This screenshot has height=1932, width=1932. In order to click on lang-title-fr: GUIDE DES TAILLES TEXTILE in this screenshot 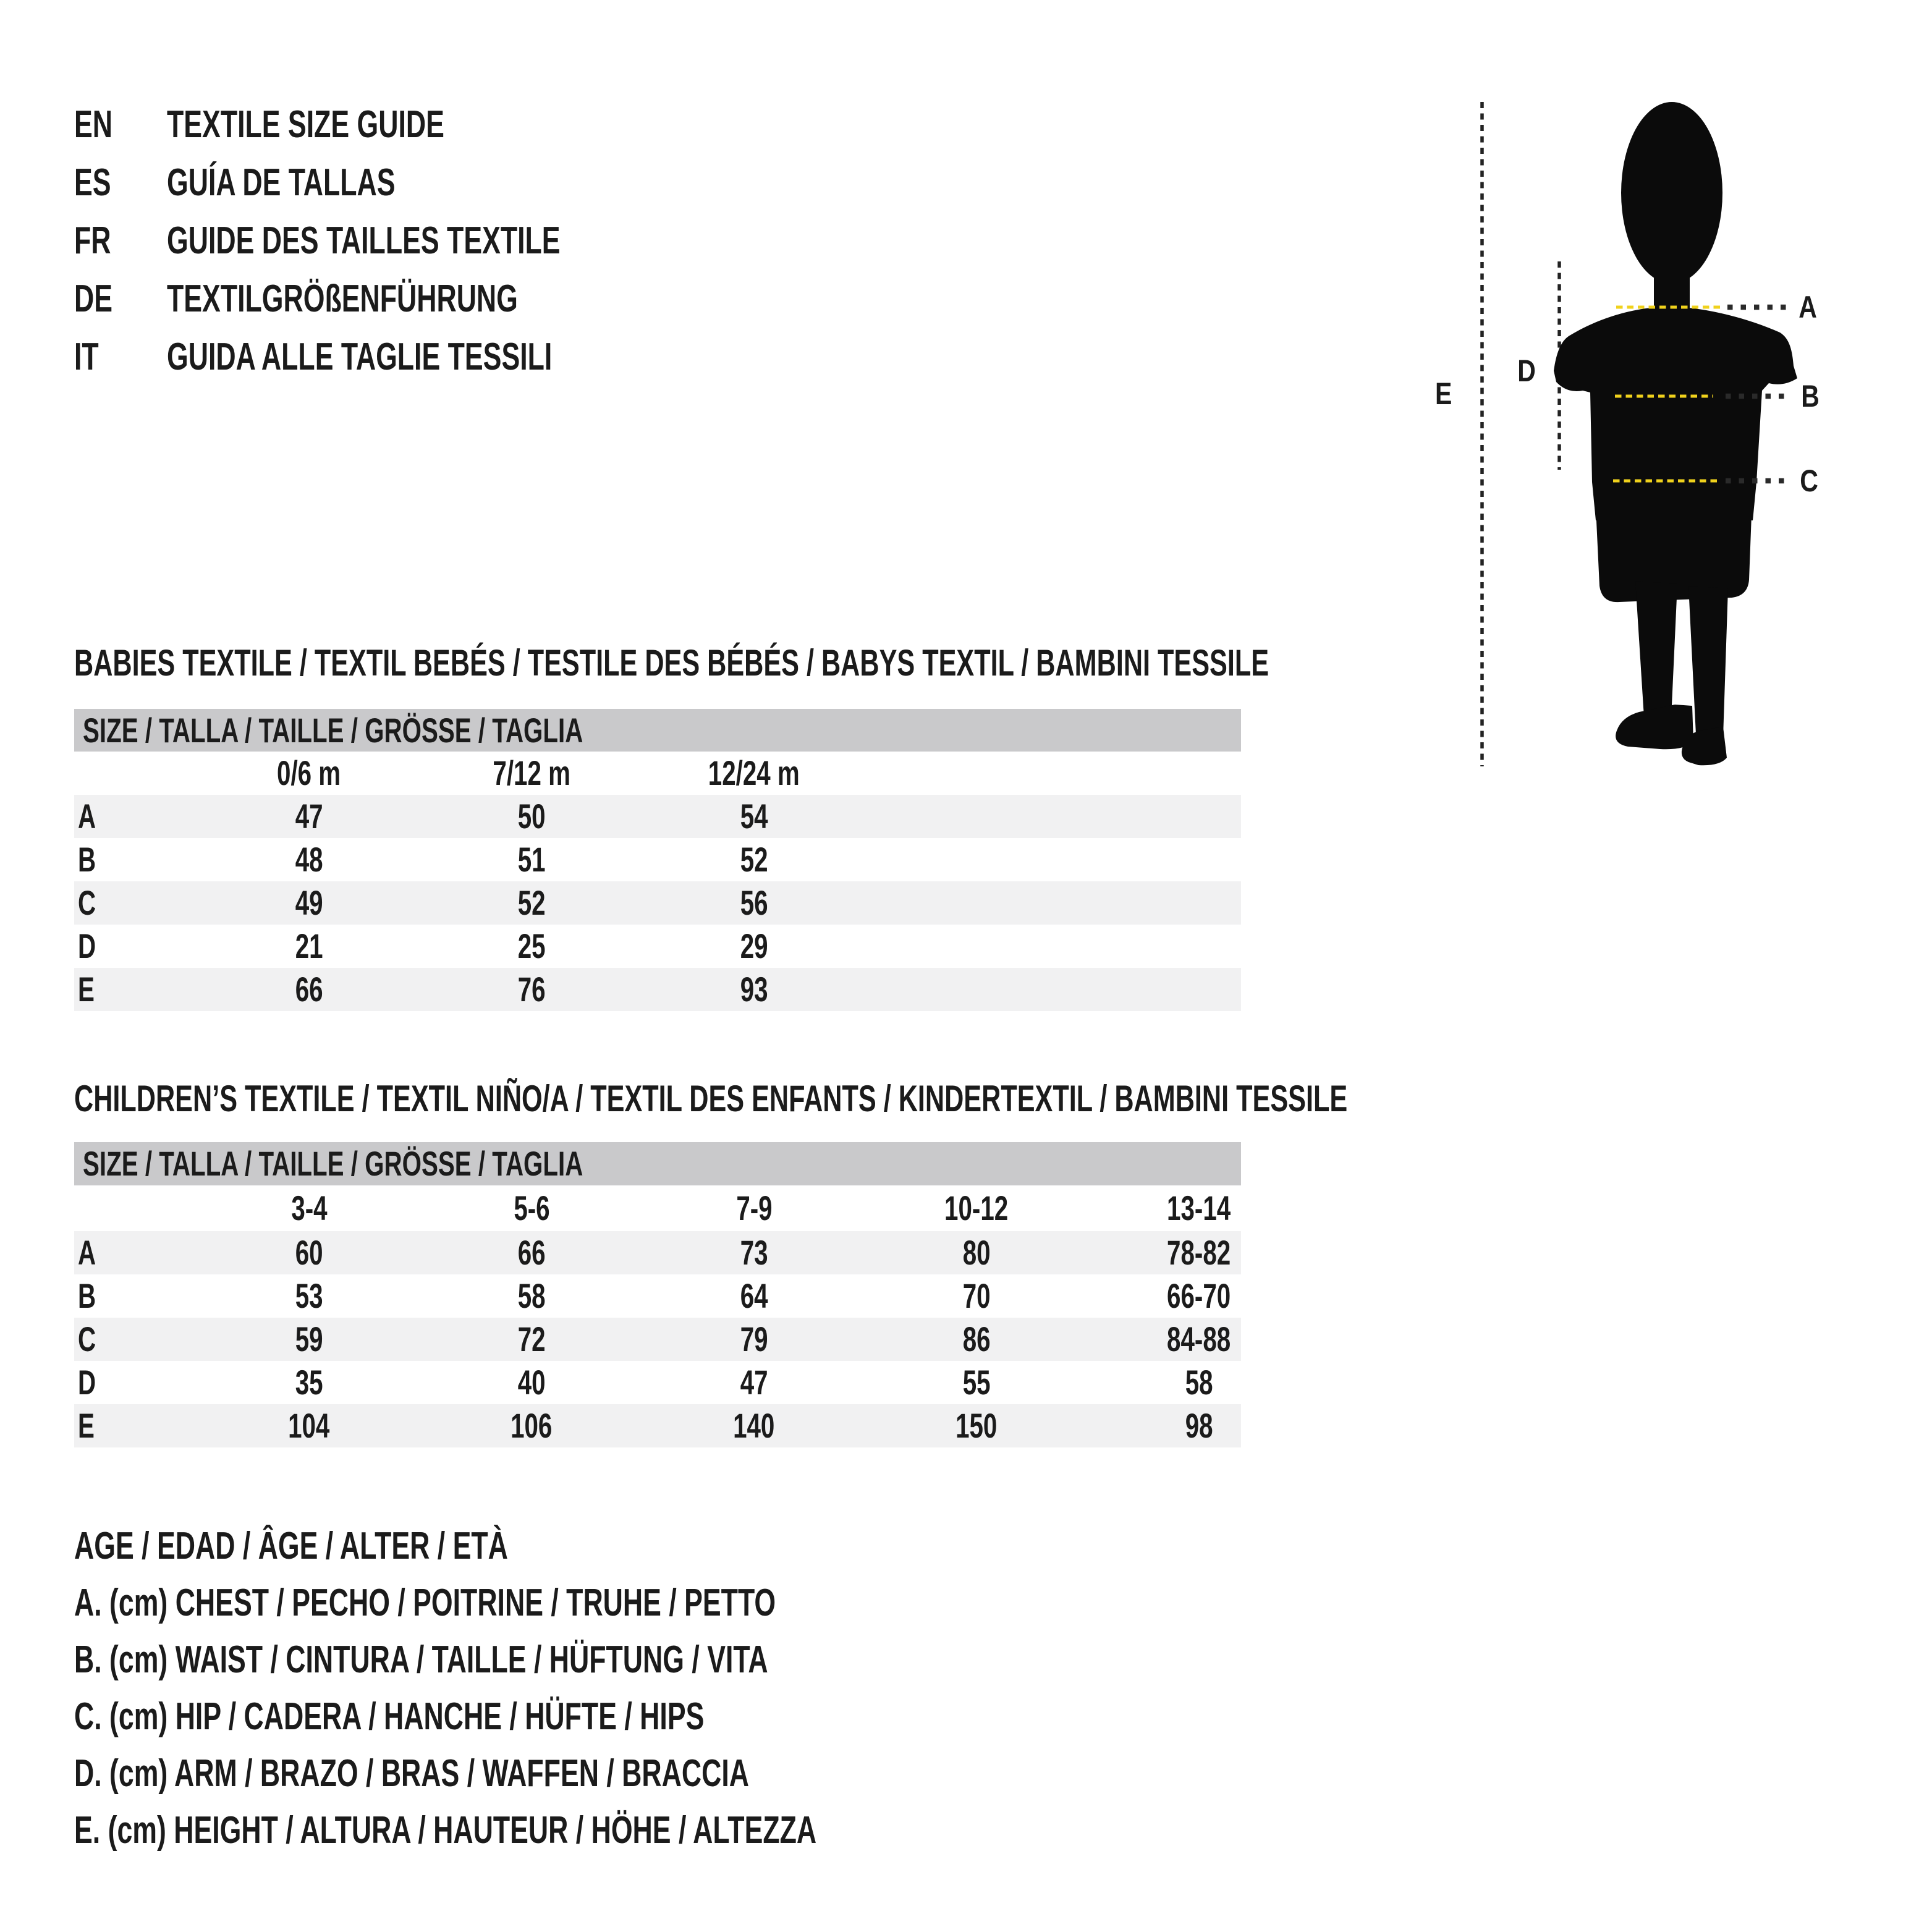, I will do `click(785, 241)`.